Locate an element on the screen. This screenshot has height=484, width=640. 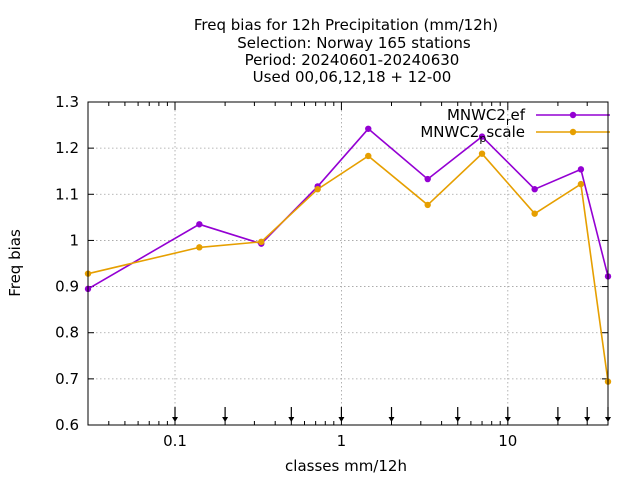
y-tick-label: 0.6 is located at coordinates (67, 425).